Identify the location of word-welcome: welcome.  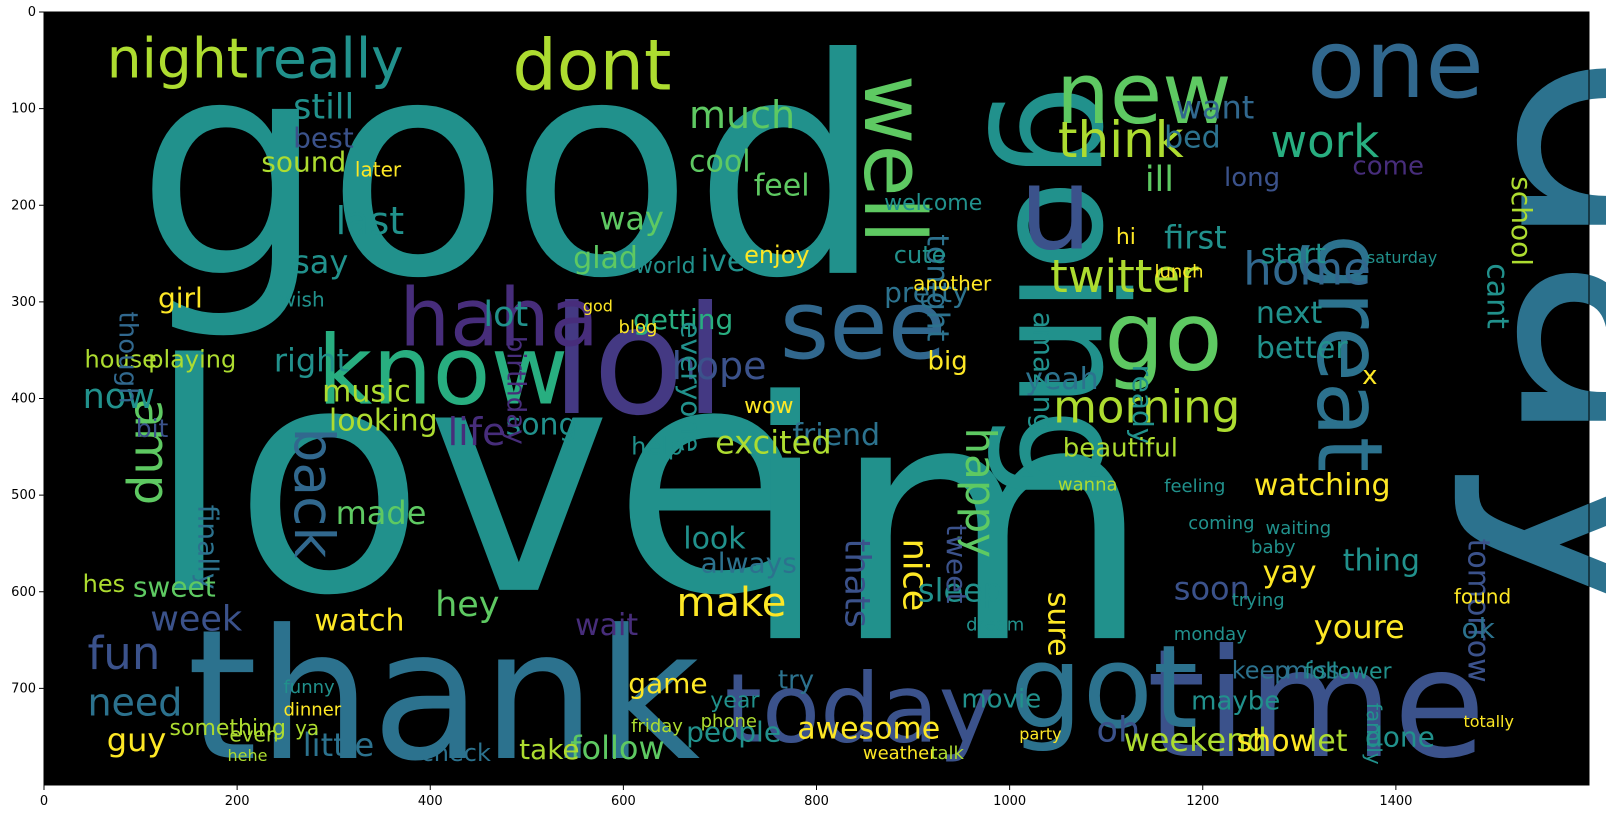
(933, 203).